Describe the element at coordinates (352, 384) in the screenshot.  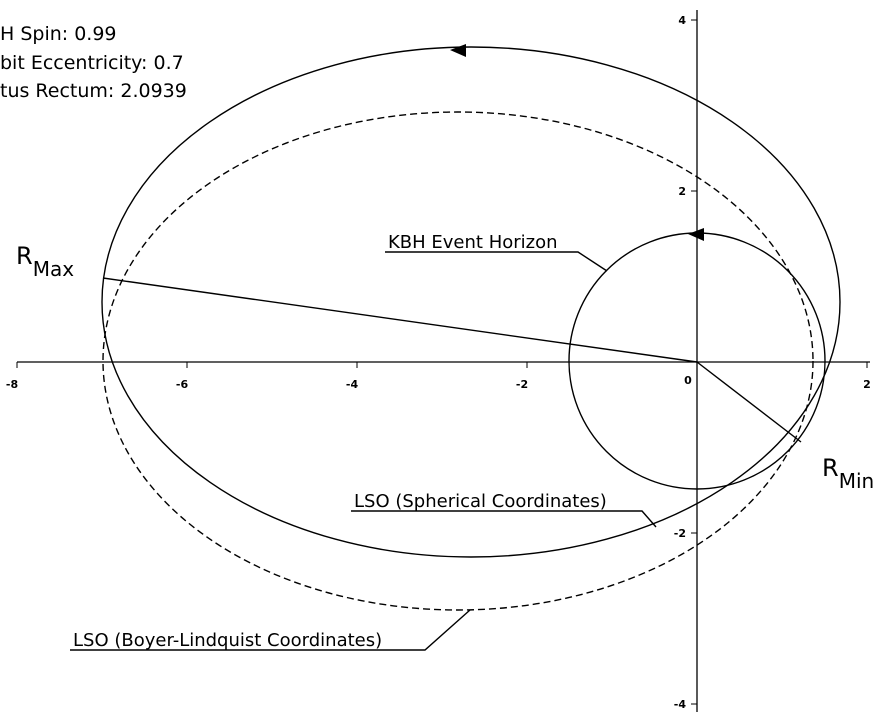
I see `x-tick-label: -4` at that location.